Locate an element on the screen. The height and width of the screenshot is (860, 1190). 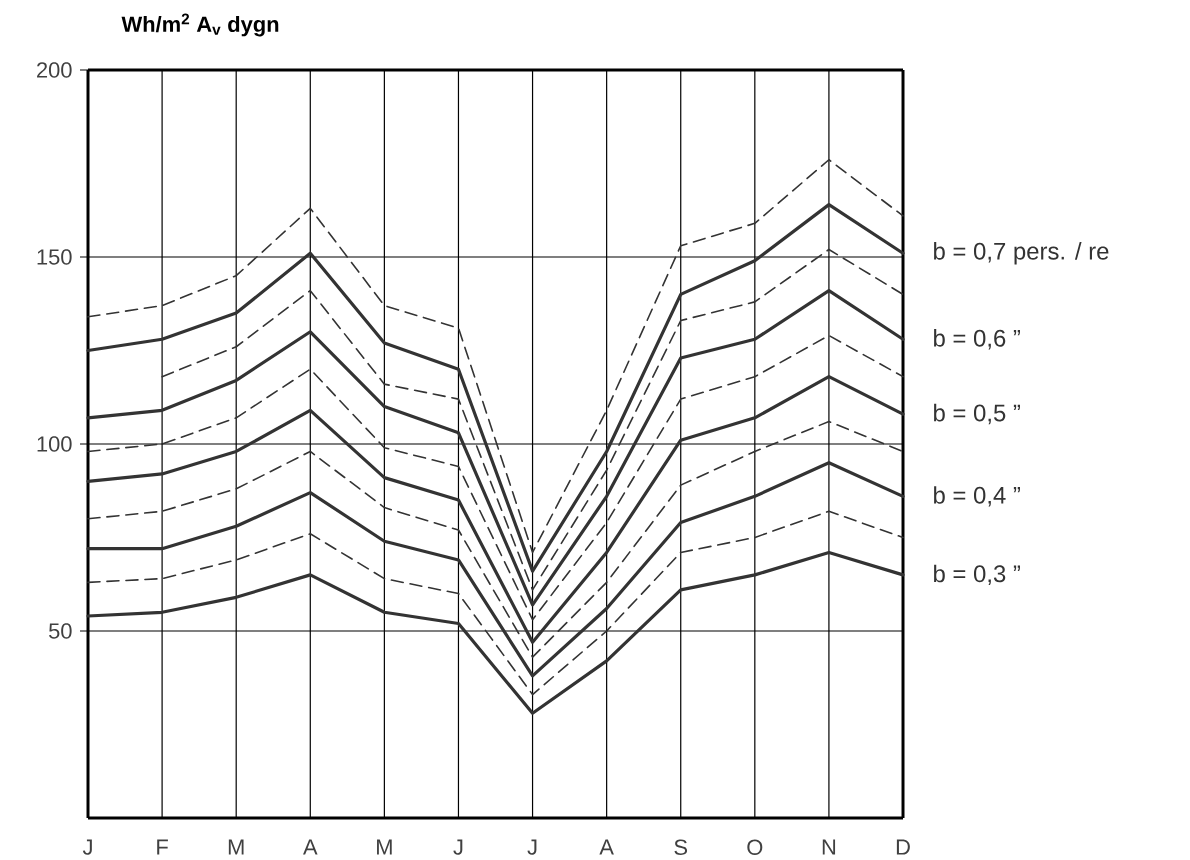
x-tick-label: D is located at coordinates (903, 847).